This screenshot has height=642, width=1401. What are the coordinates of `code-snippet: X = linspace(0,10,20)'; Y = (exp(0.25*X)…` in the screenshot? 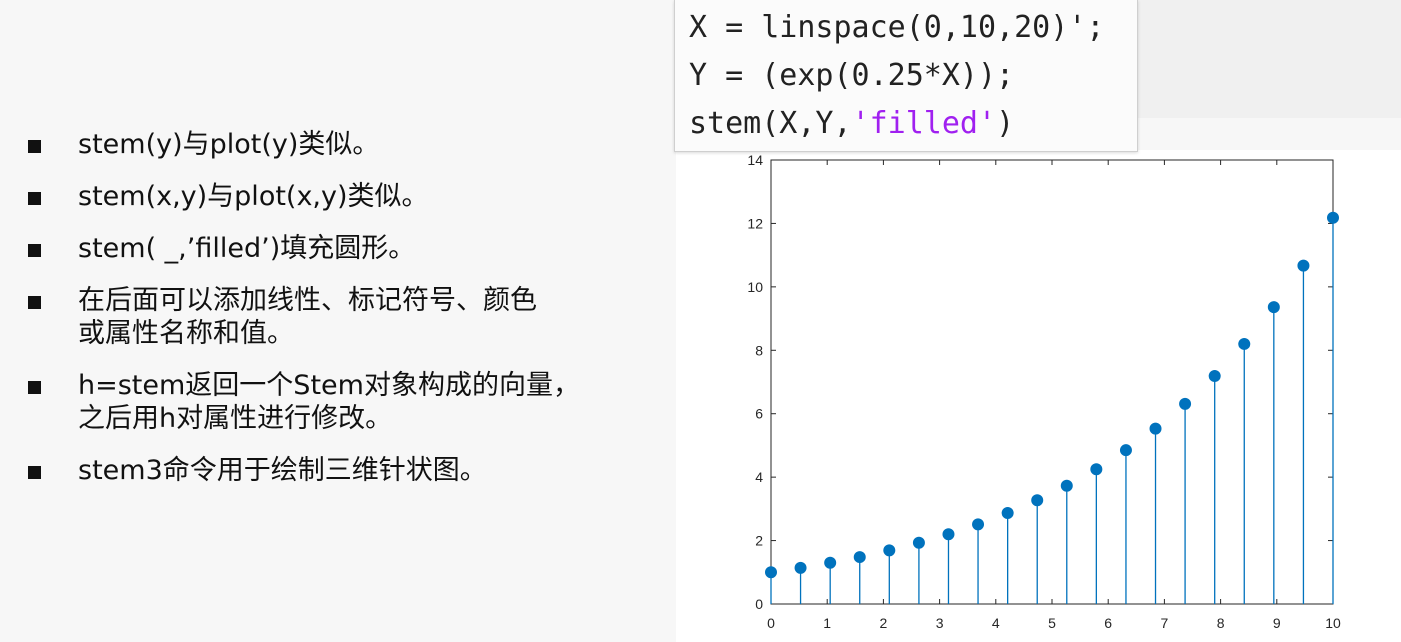 It's located at (906, 76).